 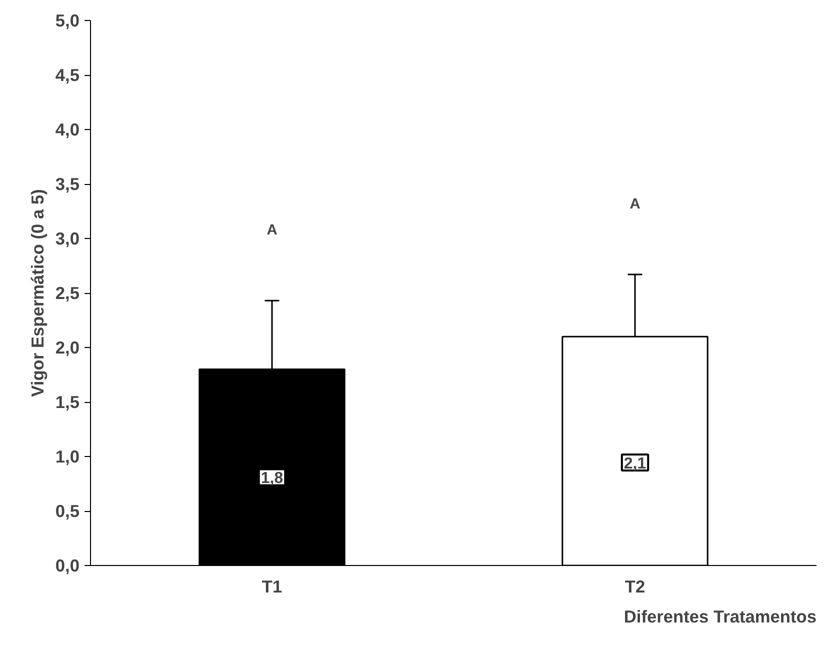 I want to click on y-axis-title: Vigor Espermático (0 a 5), so click(x=37, y=293).